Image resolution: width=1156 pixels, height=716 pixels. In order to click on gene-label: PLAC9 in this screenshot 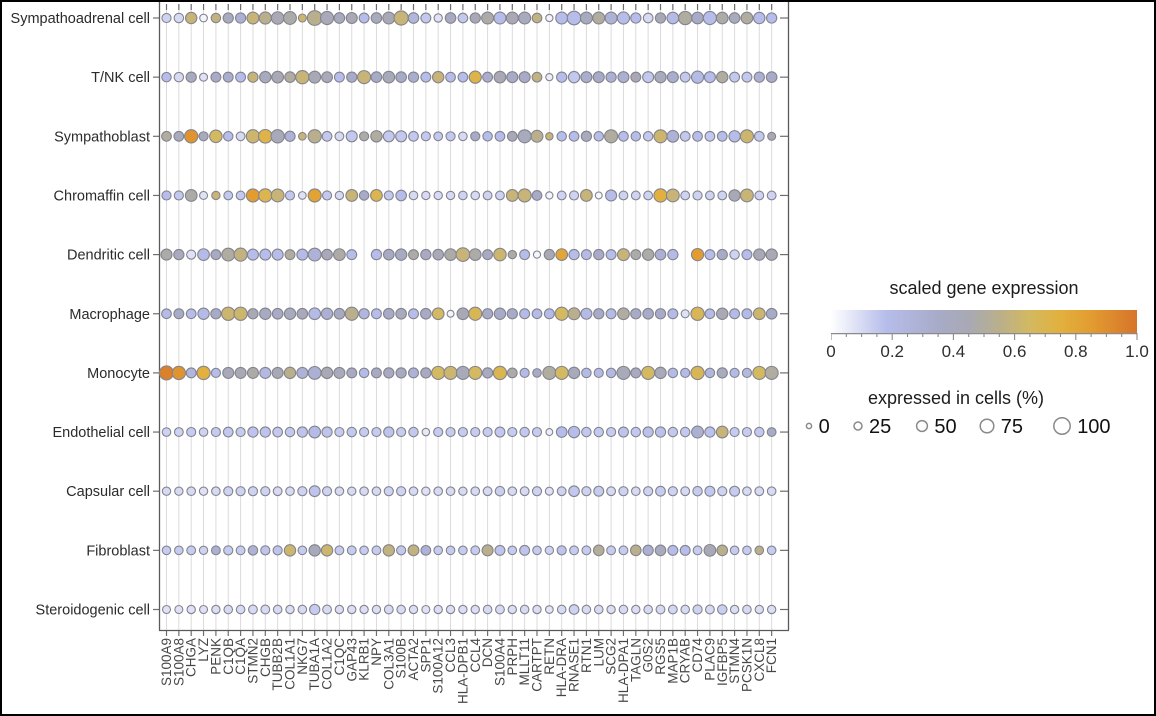, I will do `click(709, 659)`.